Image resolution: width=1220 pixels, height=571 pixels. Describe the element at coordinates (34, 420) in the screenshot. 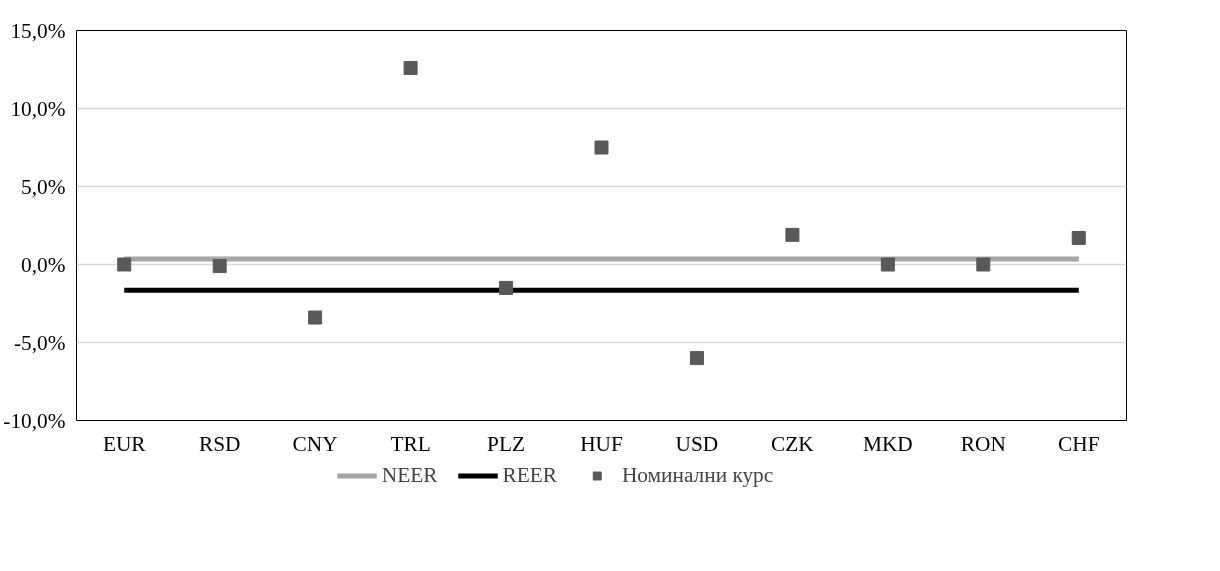

I see `y-tick-label: -10,0%` at that location.